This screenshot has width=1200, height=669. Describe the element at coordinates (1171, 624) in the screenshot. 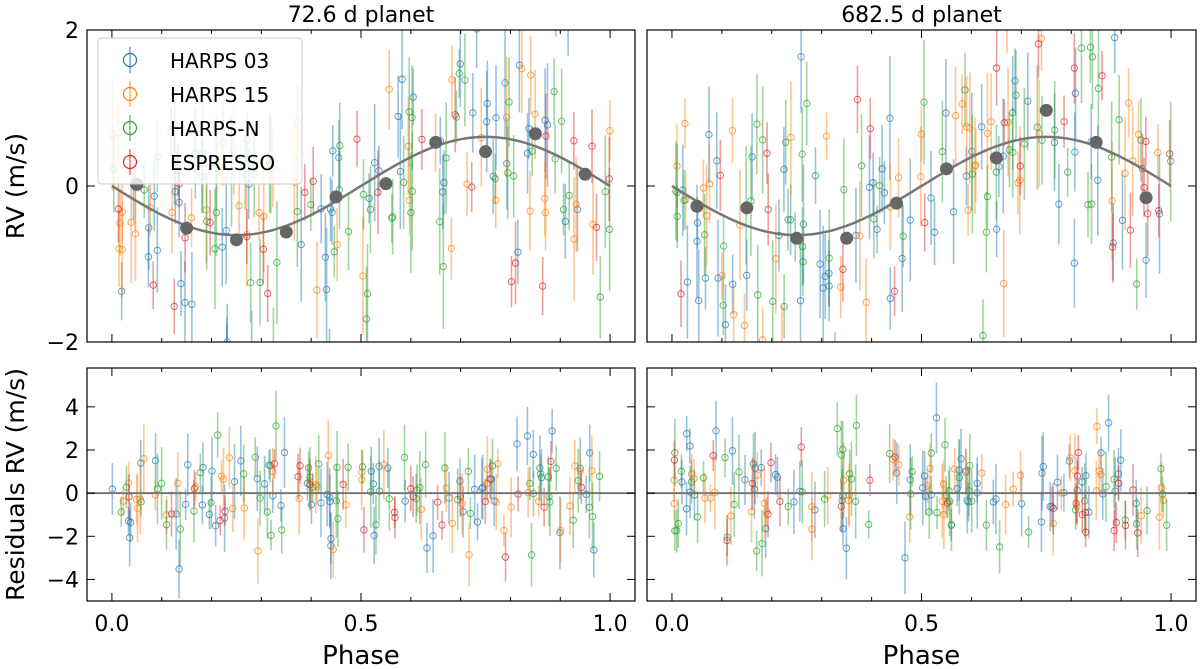

I see `x-tick-label: 1.0` at that location.